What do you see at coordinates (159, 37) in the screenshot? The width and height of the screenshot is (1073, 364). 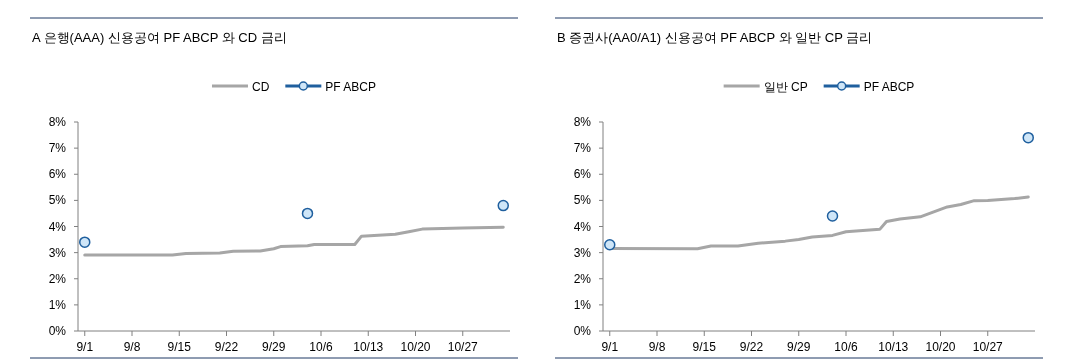 I see `chart-title: A 은행(AAA) 신용공여 PF ABCP 와 CD 금리` at bounding box center [159, 37].